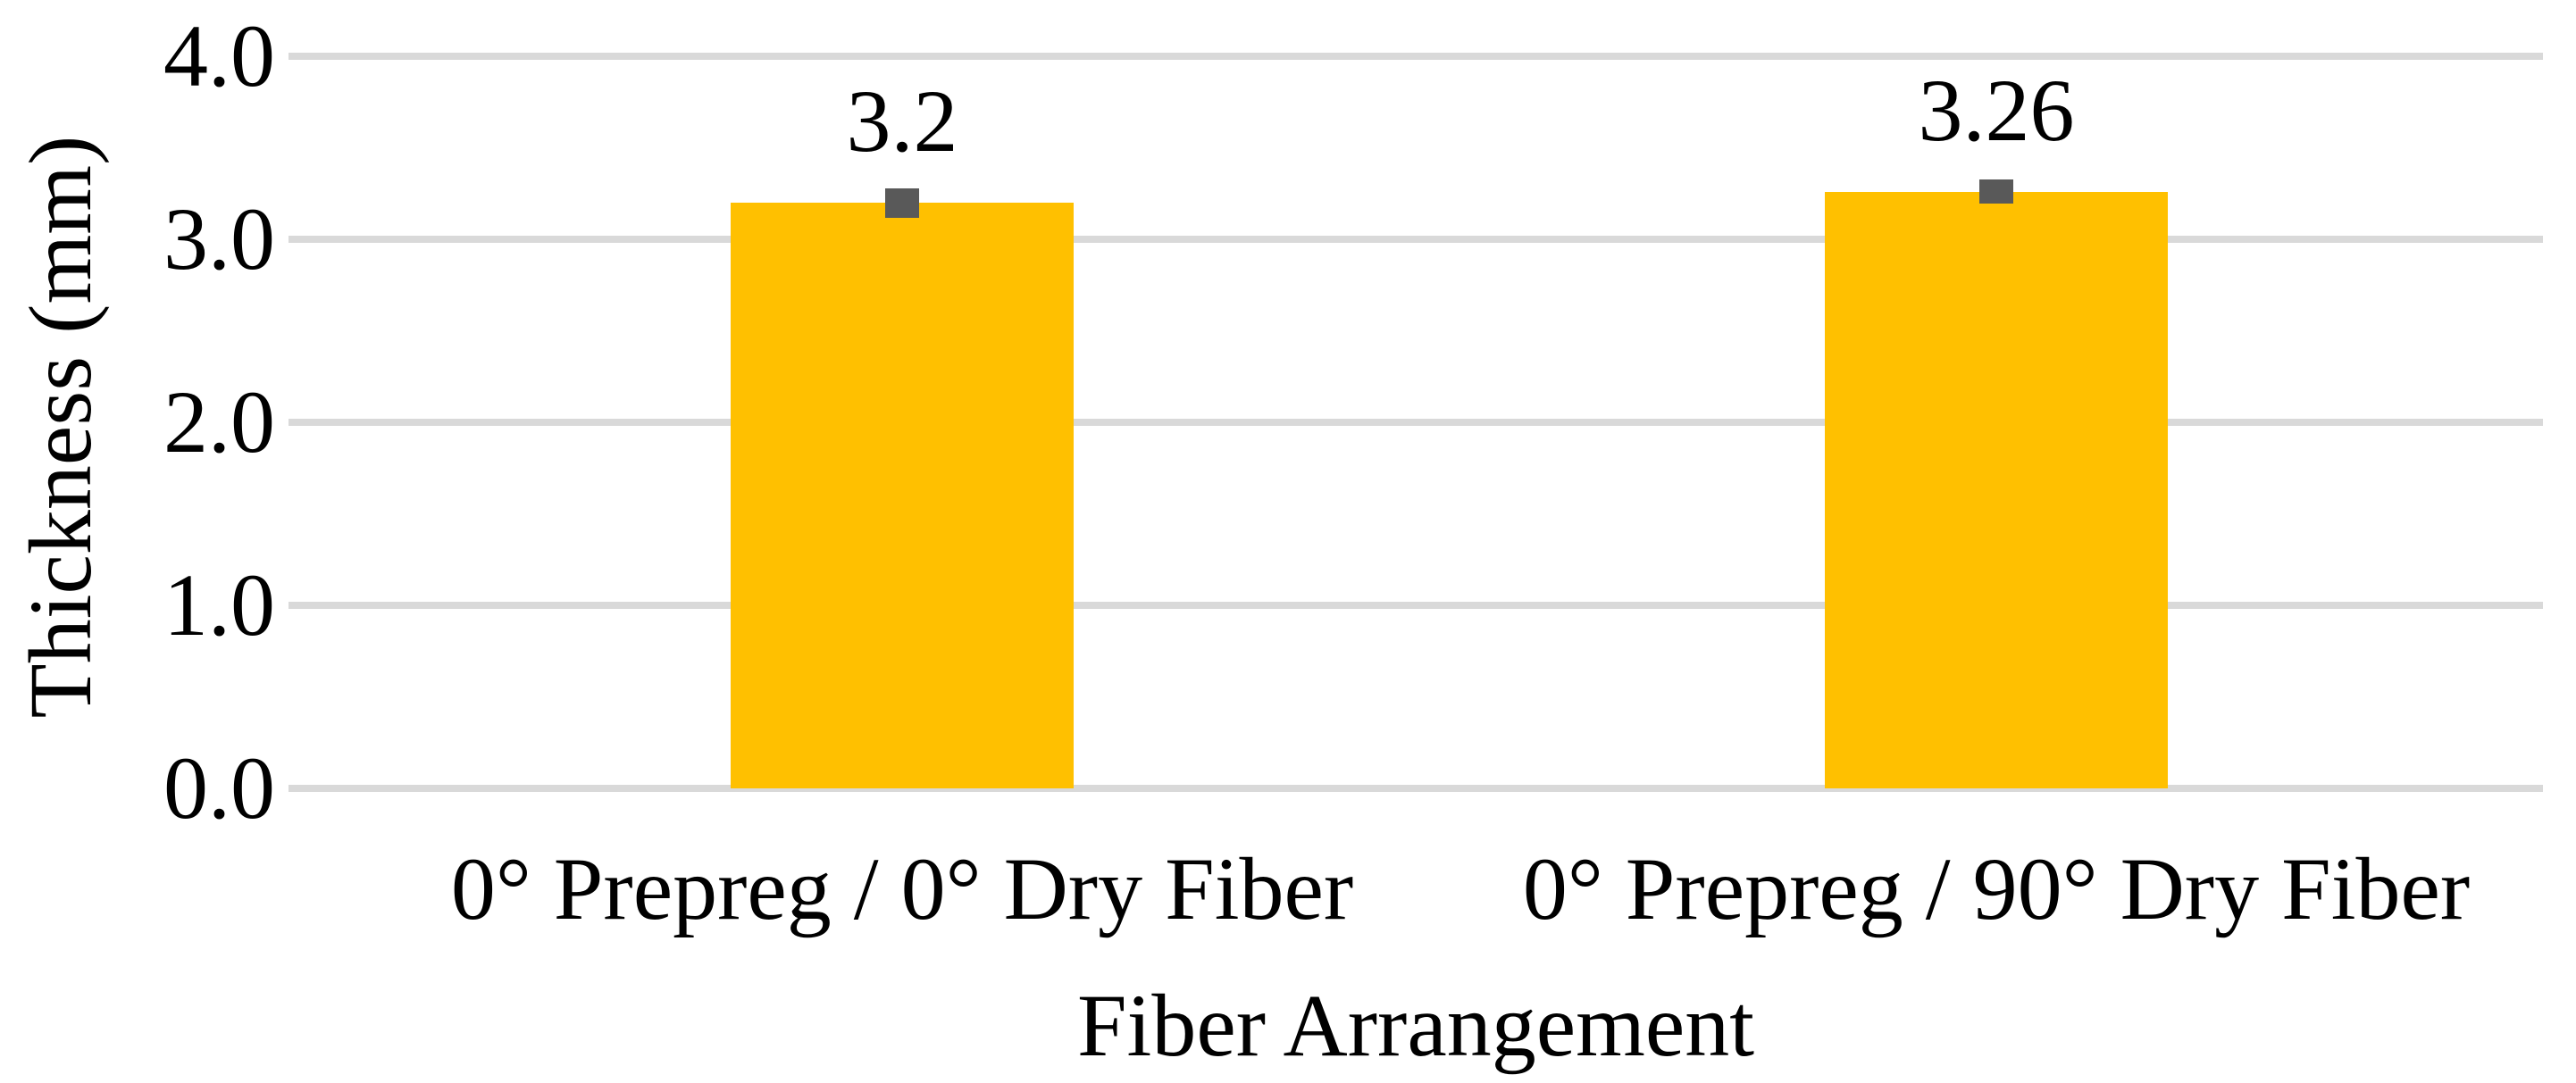 This screenshot has height=1083, width=2576. I want to click on bar-value-label: 3.2, so click(902, 121).